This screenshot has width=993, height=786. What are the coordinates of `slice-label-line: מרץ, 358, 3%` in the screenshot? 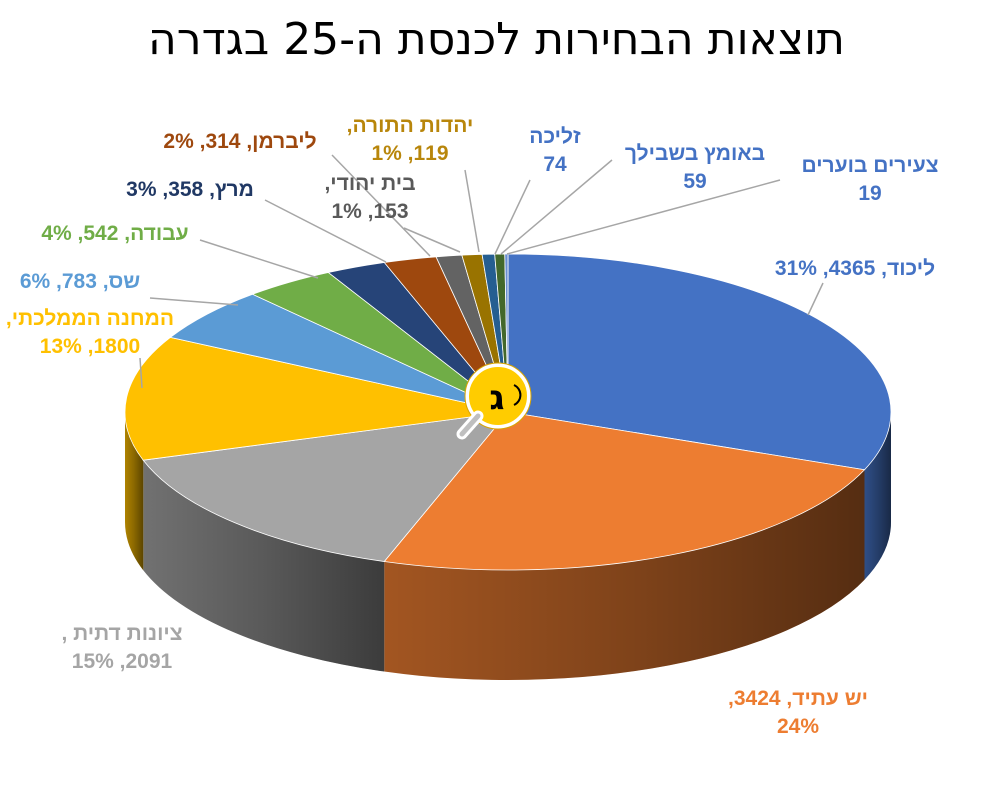 It's located at (190, 189).